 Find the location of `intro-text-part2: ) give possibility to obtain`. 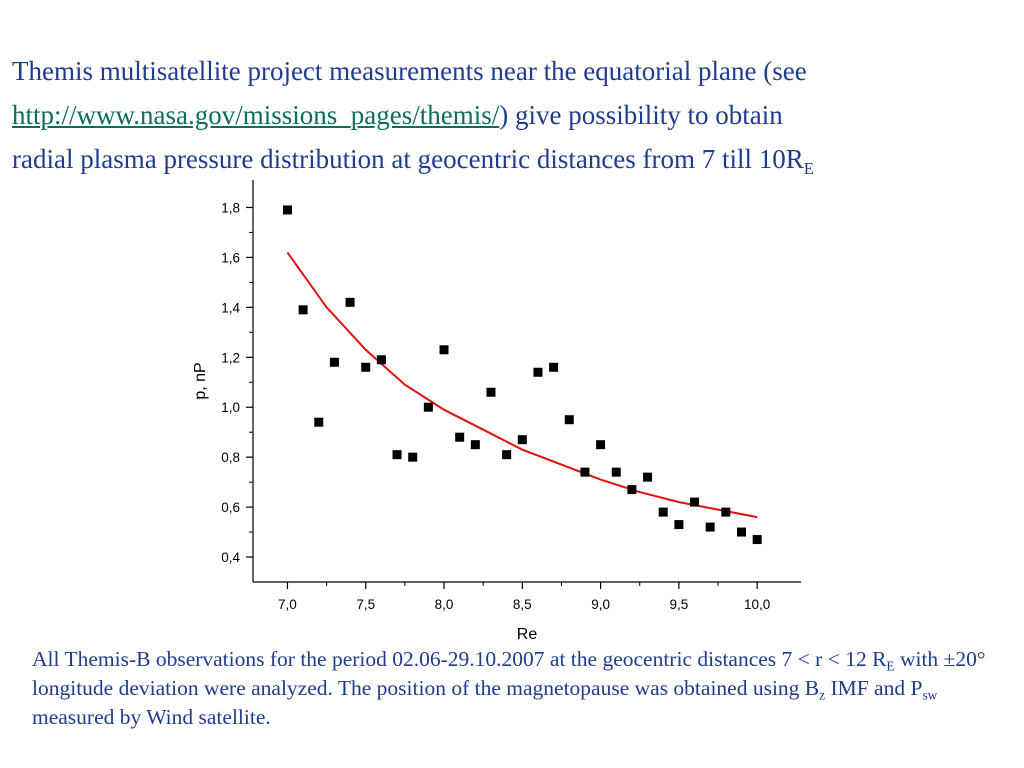

intro-text-part2: ) give possibility to obtain is located at coordinates (641, 115).